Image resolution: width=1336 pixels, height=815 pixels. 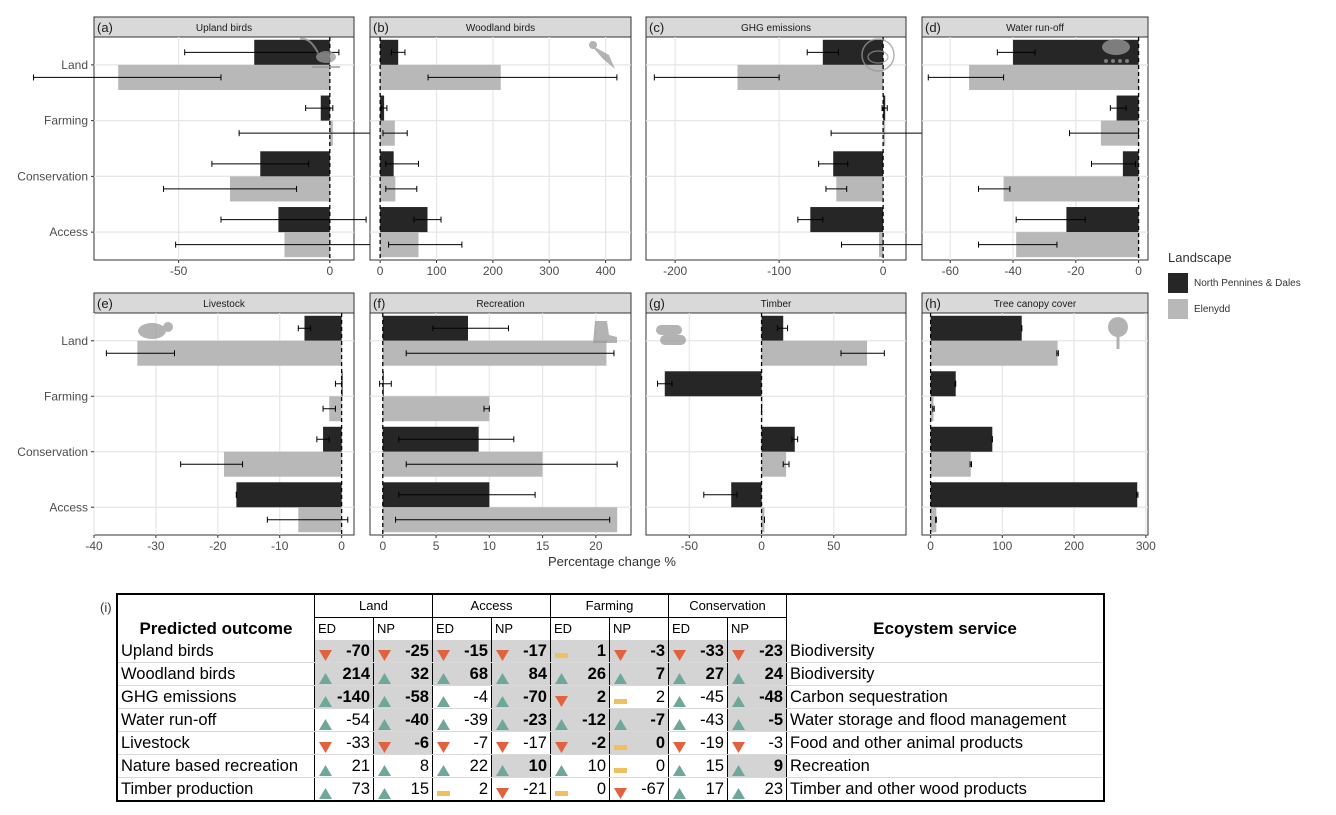 What do you see at coordinates (417, 697) in the screenshot?
I see `value-text: -58` at bounding box center [417, 697].